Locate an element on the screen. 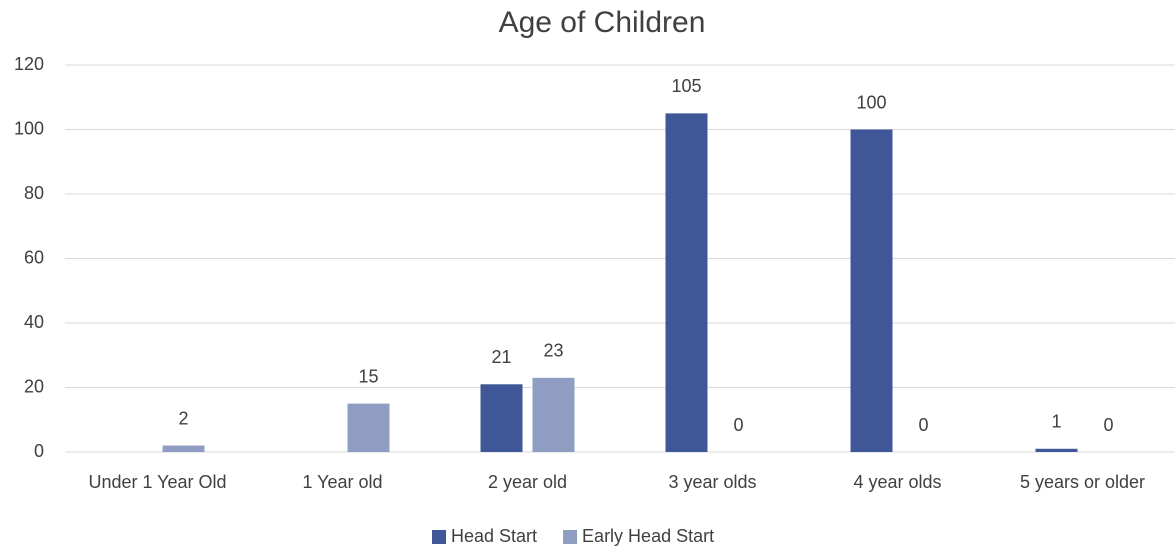 The image size is (1175, 550). y-tick-label: 0 is located at coordinates (39, 451).